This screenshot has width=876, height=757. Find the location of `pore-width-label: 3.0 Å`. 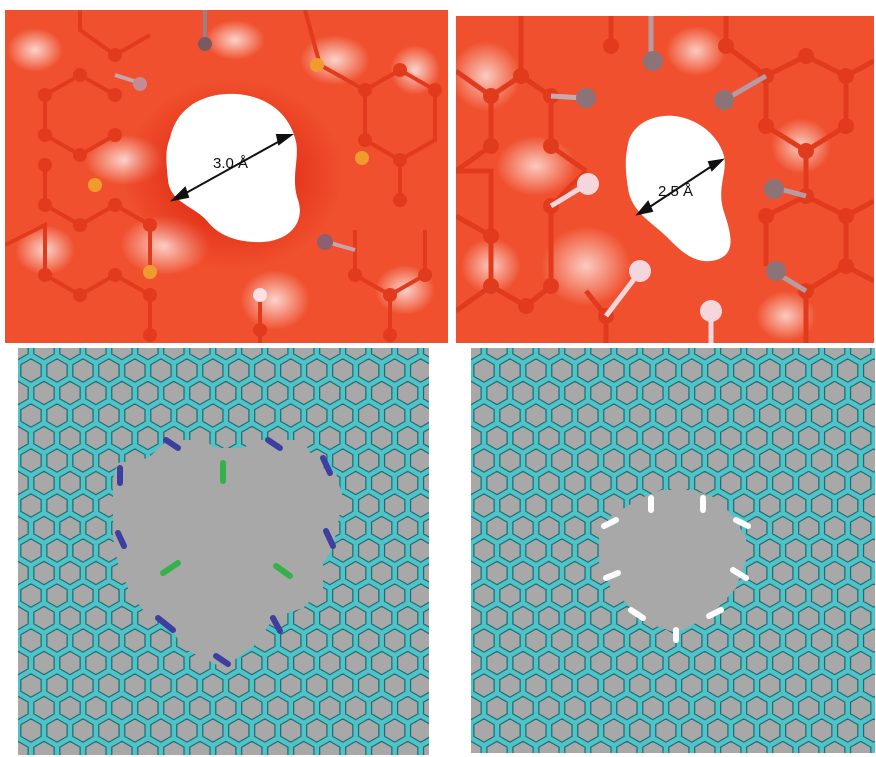

pore-width-label: 3.0 Å is located at coordinates (230, 163).